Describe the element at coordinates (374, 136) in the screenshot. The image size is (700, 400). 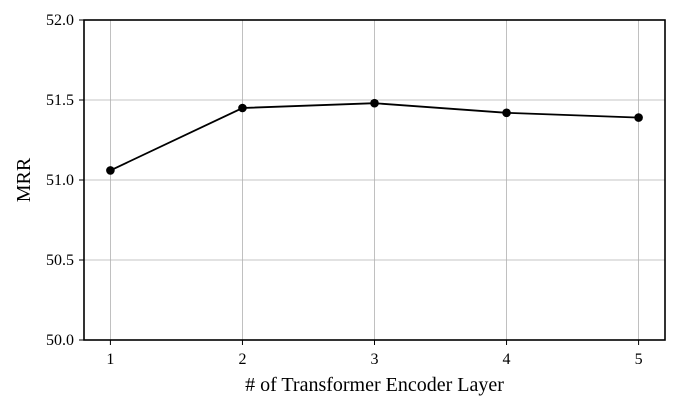
I see `series-layer` at that location.